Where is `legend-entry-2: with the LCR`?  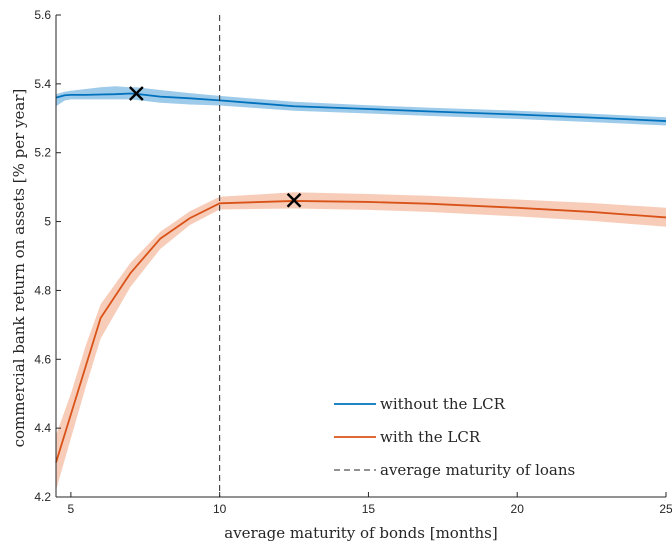 legend-entry-2: with the LCR is located at coordinates (407, 437).